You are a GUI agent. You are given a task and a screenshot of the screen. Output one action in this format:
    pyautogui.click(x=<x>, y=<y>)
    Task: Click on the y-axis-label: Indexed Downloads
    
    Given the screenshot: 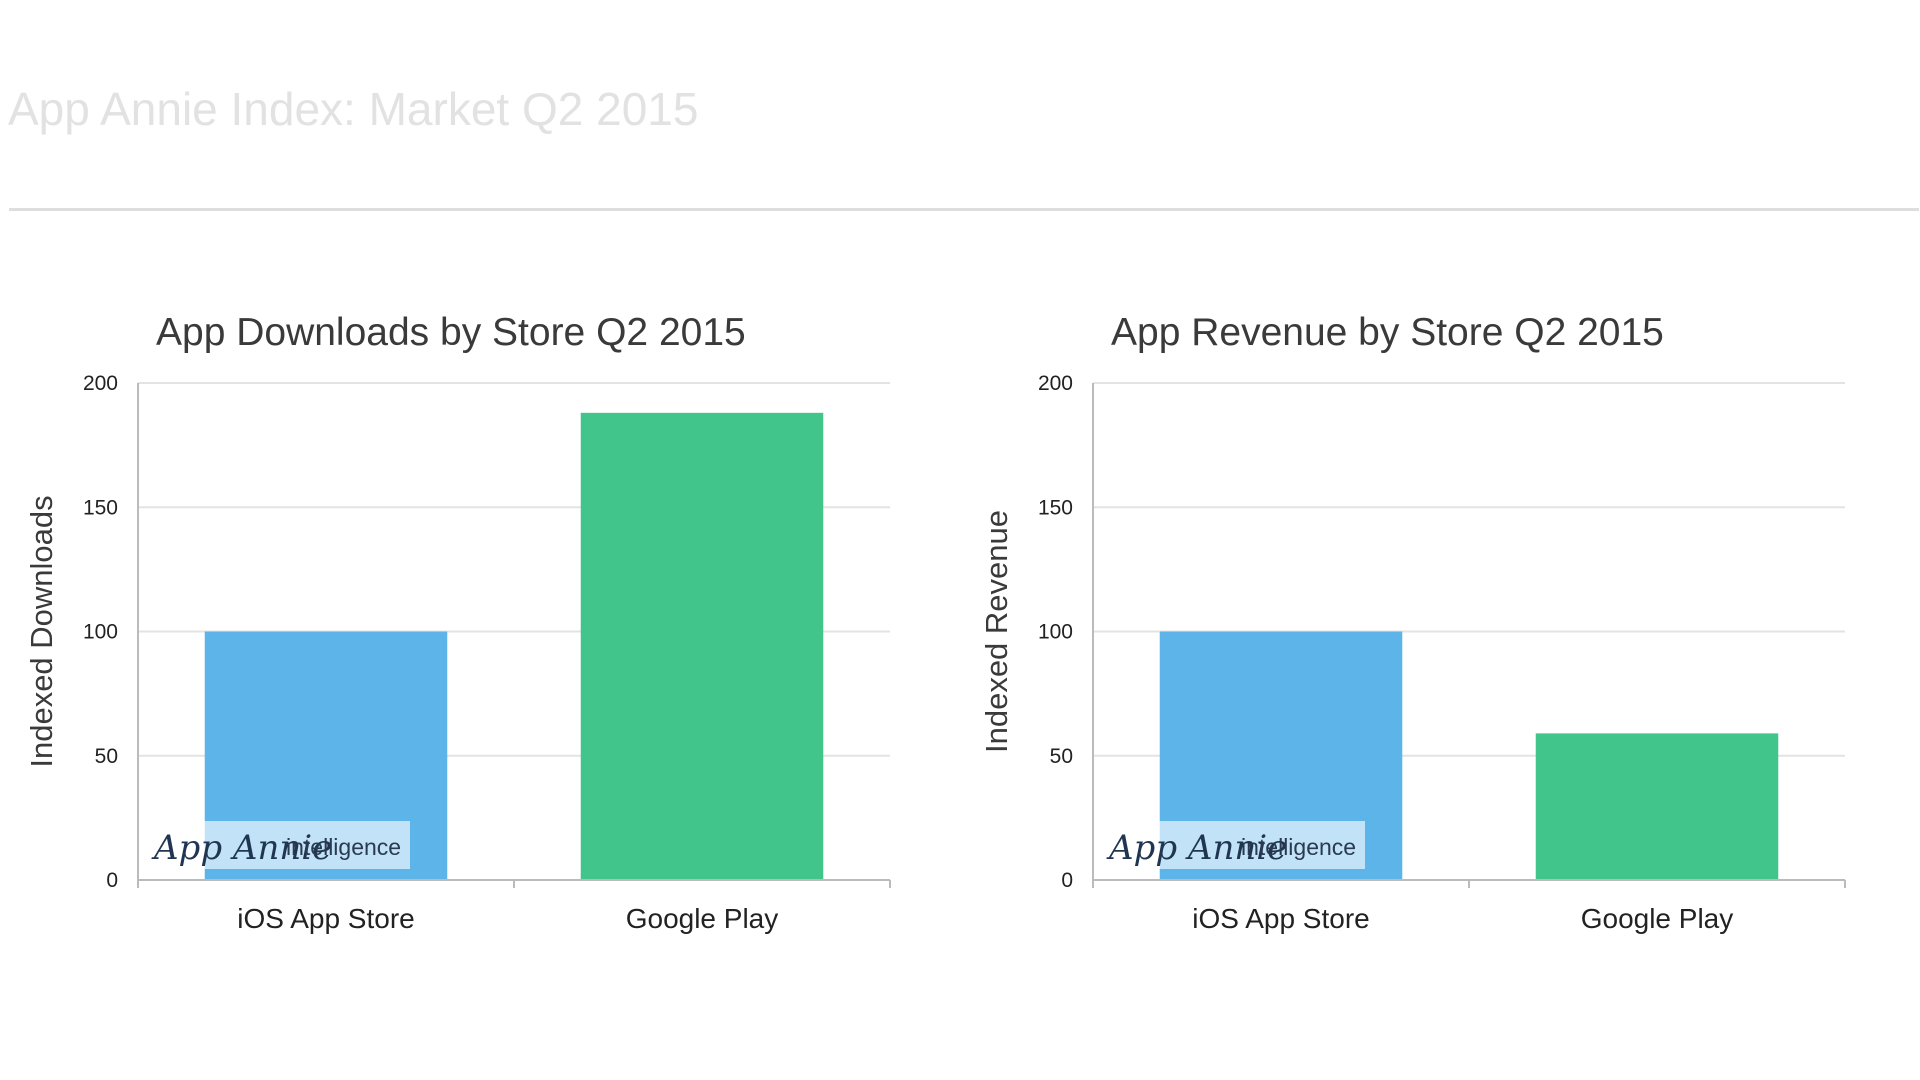 What is the action you would take?
    pyautogui.click(x=41, y=631)
    